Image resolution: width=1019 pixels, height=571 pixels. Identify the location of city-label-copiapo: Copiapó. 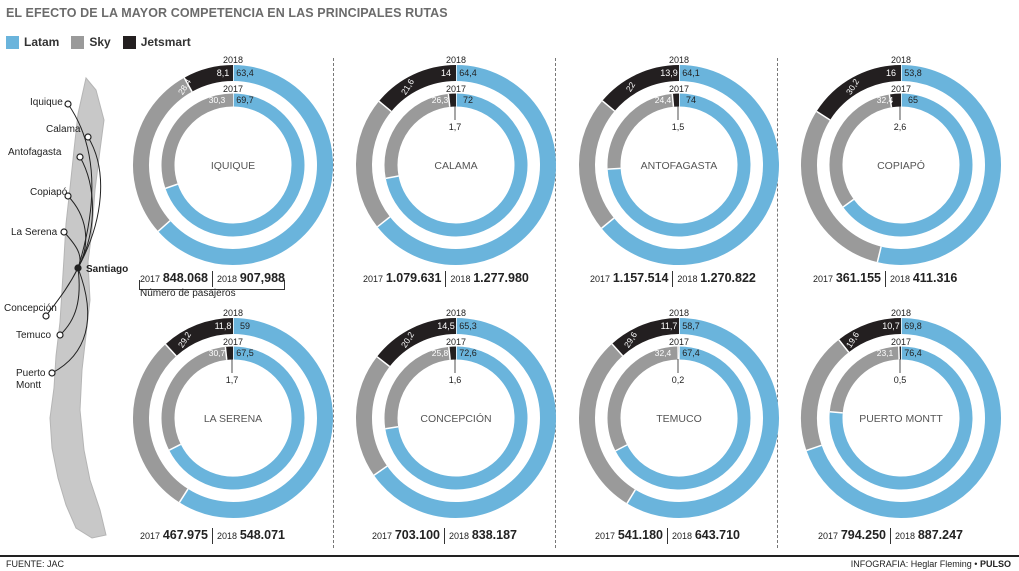
(49, 192).